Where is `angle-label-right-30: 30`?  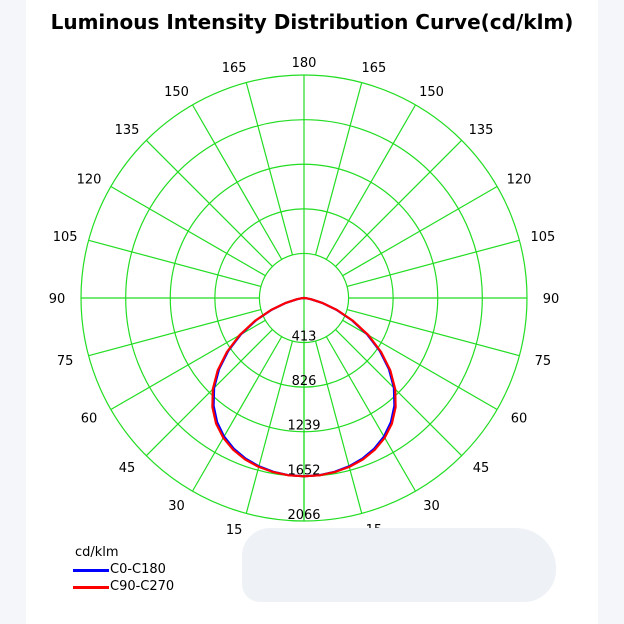
angle-label-right-30: 30 is located at coordinates (431, 506).